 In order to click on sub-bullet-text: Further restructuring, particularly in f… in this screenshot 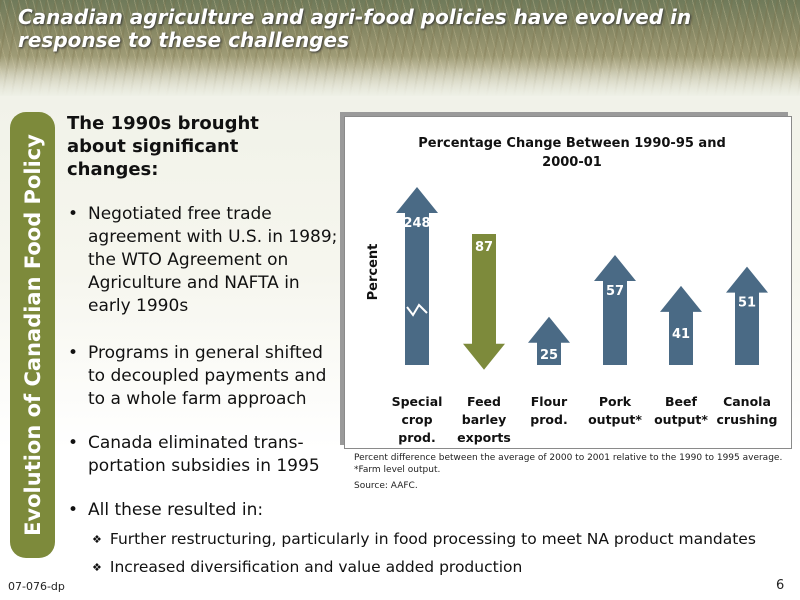, I will do `click(432, 539)`.